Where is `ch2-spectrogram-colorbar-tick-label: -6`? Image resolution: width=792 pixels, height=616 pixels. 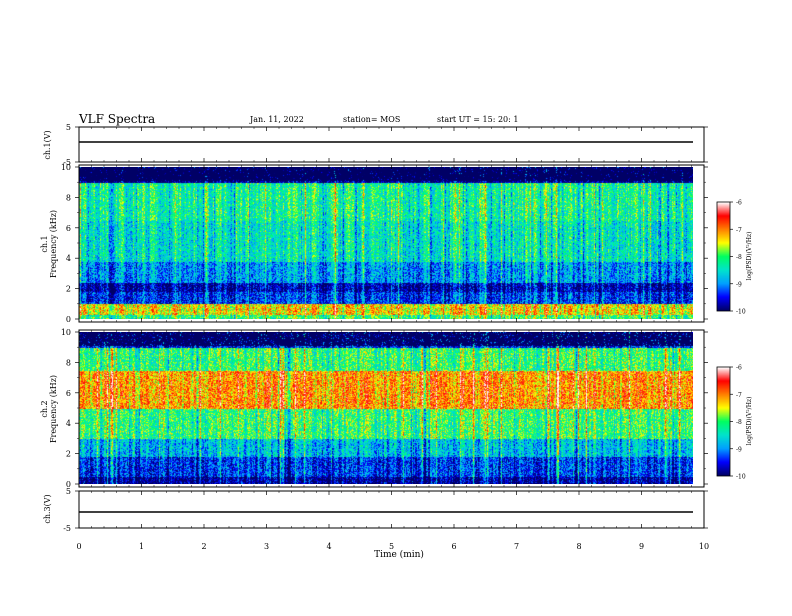
ch2-spectrogram-colorbar-tick-label: -6 is located at coordinates (739, 368).